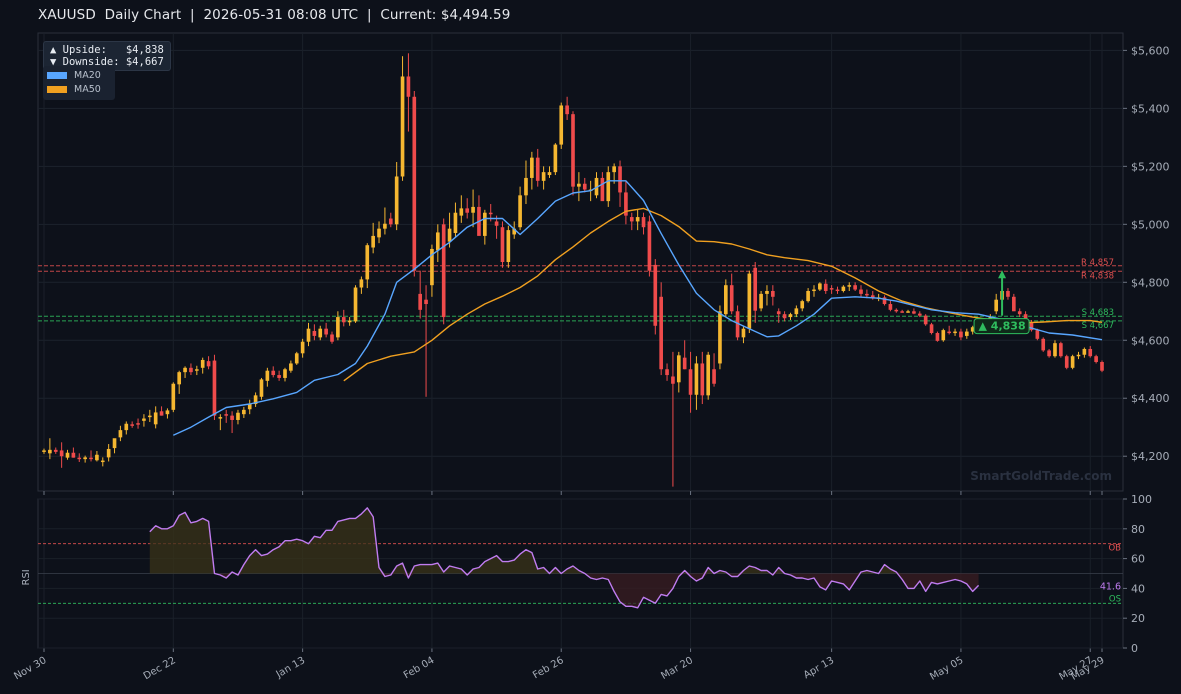 This screenshot has height=694, width=1181. I want to click on legend-item-ma20: MA20, so click(74, 75).